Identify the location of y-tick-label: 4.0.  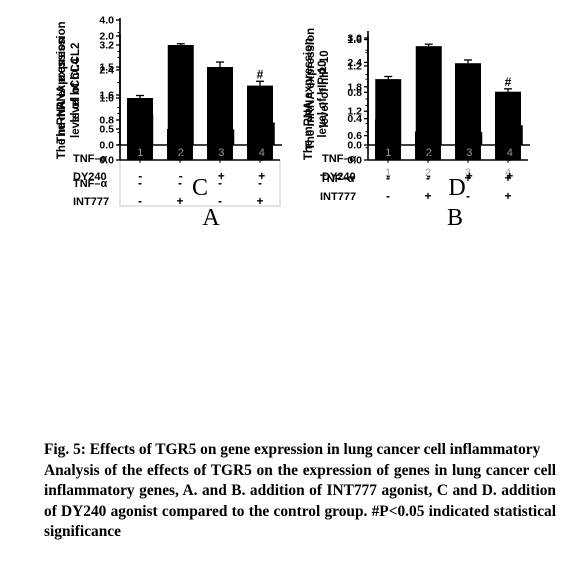
(106, 21).